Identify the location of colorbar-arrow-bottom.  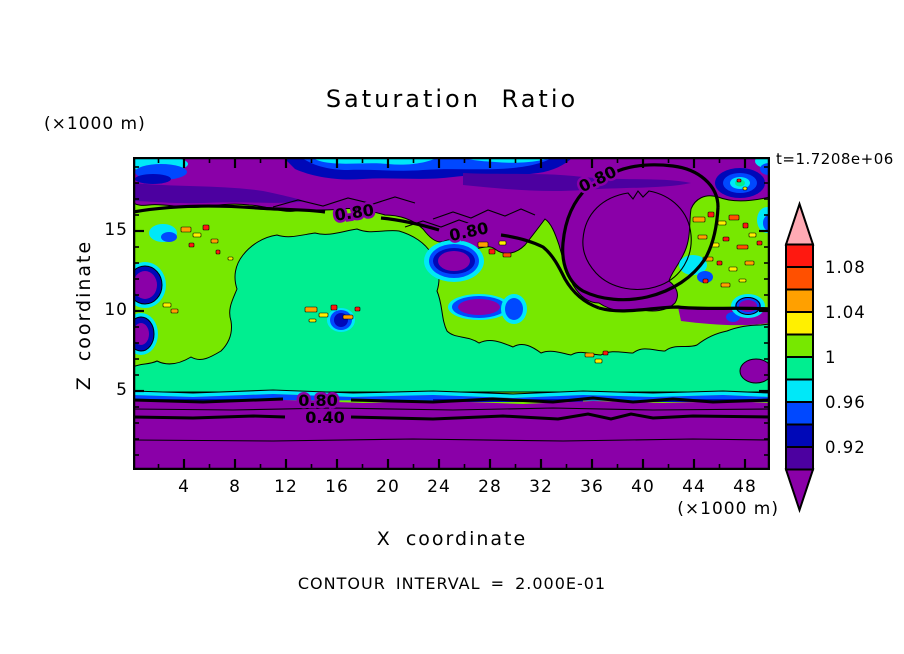
(799, 491).